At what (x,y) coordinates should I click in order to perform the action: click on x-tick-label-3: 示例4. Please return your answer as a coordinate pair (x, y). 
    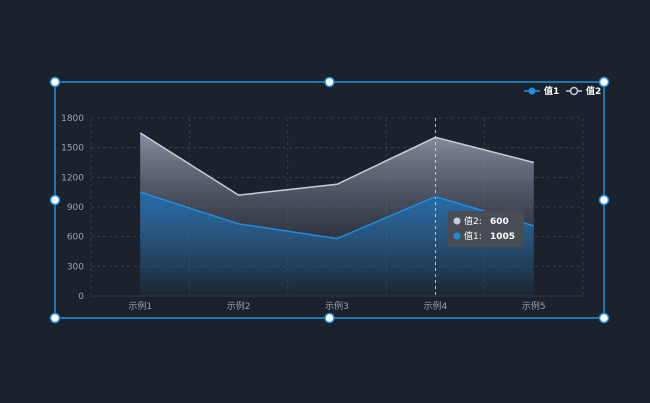
    Looking at the image, I should click on (436, 306).